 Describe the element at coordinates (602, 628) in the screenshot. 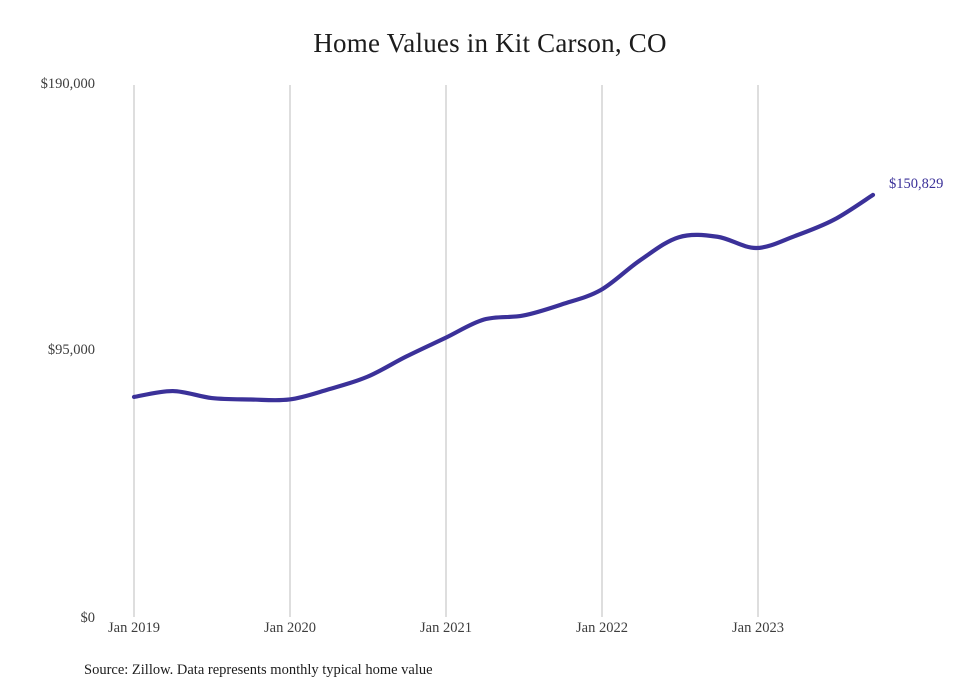

I see `x-axis-tick-jan-2022: Jan 2022` at that location.